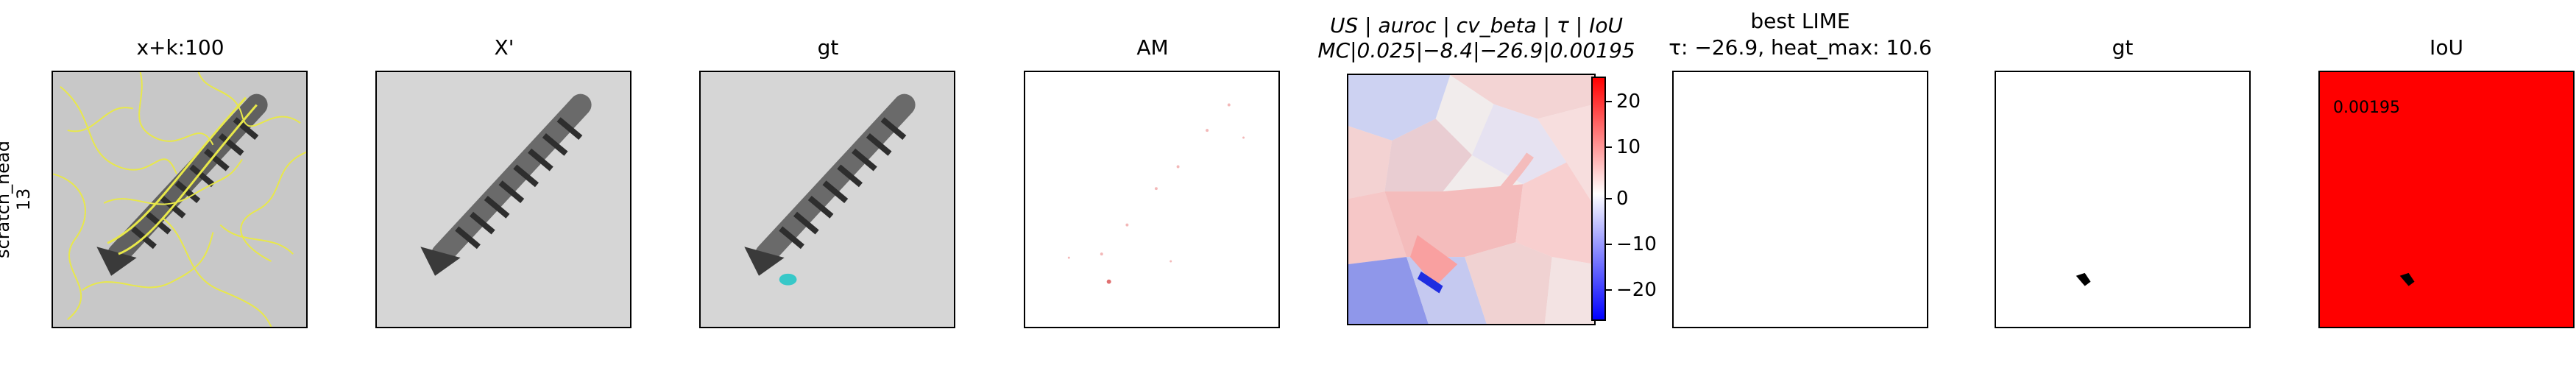 The width and height of the screenshot is (2576, 368). I want to click on image-panel-best-lime, so click(1800, 200).